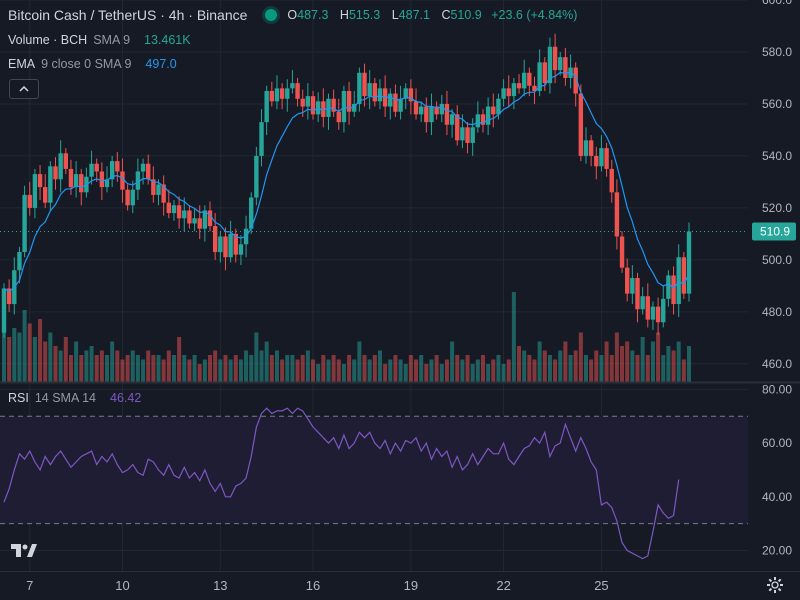 Image resolution: width=800 pixels, height=600 pixels. I want to click on ema-legend-label: EMA, so click(22, 64).